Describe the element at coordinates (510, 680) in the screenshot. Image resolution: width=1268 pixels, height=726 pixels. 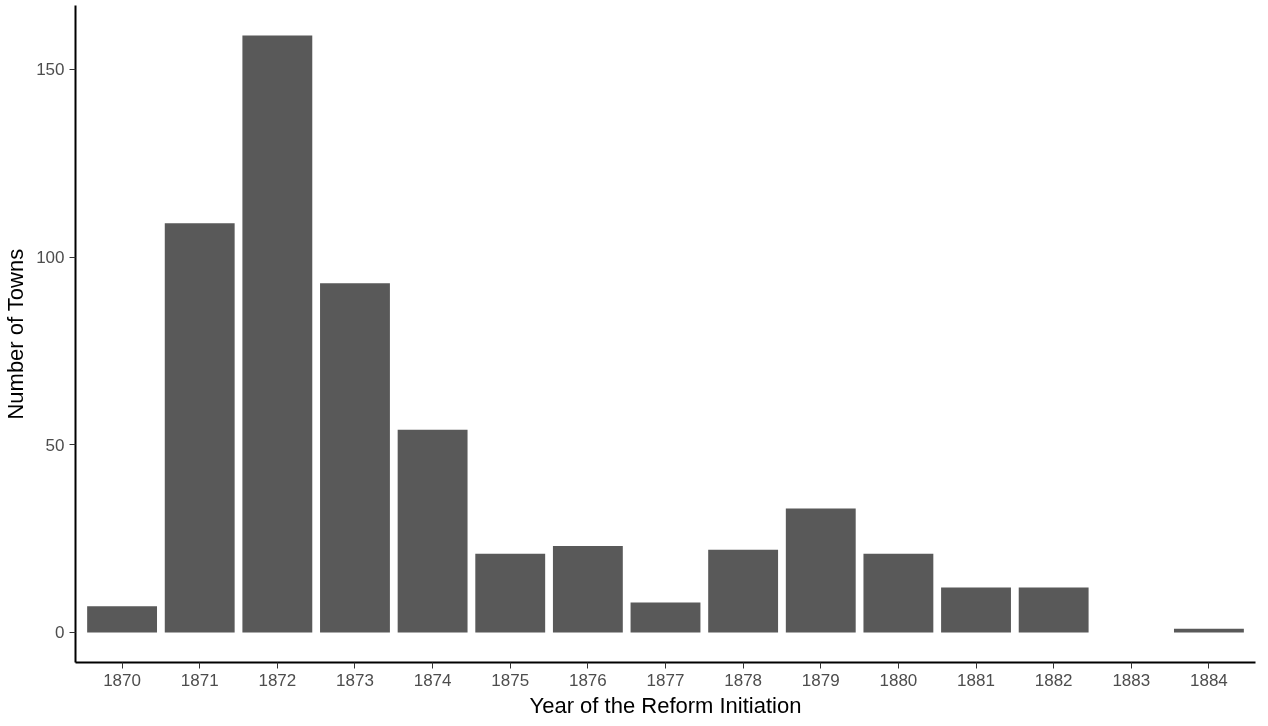
I see `x-tick-label: 1875` at that location.